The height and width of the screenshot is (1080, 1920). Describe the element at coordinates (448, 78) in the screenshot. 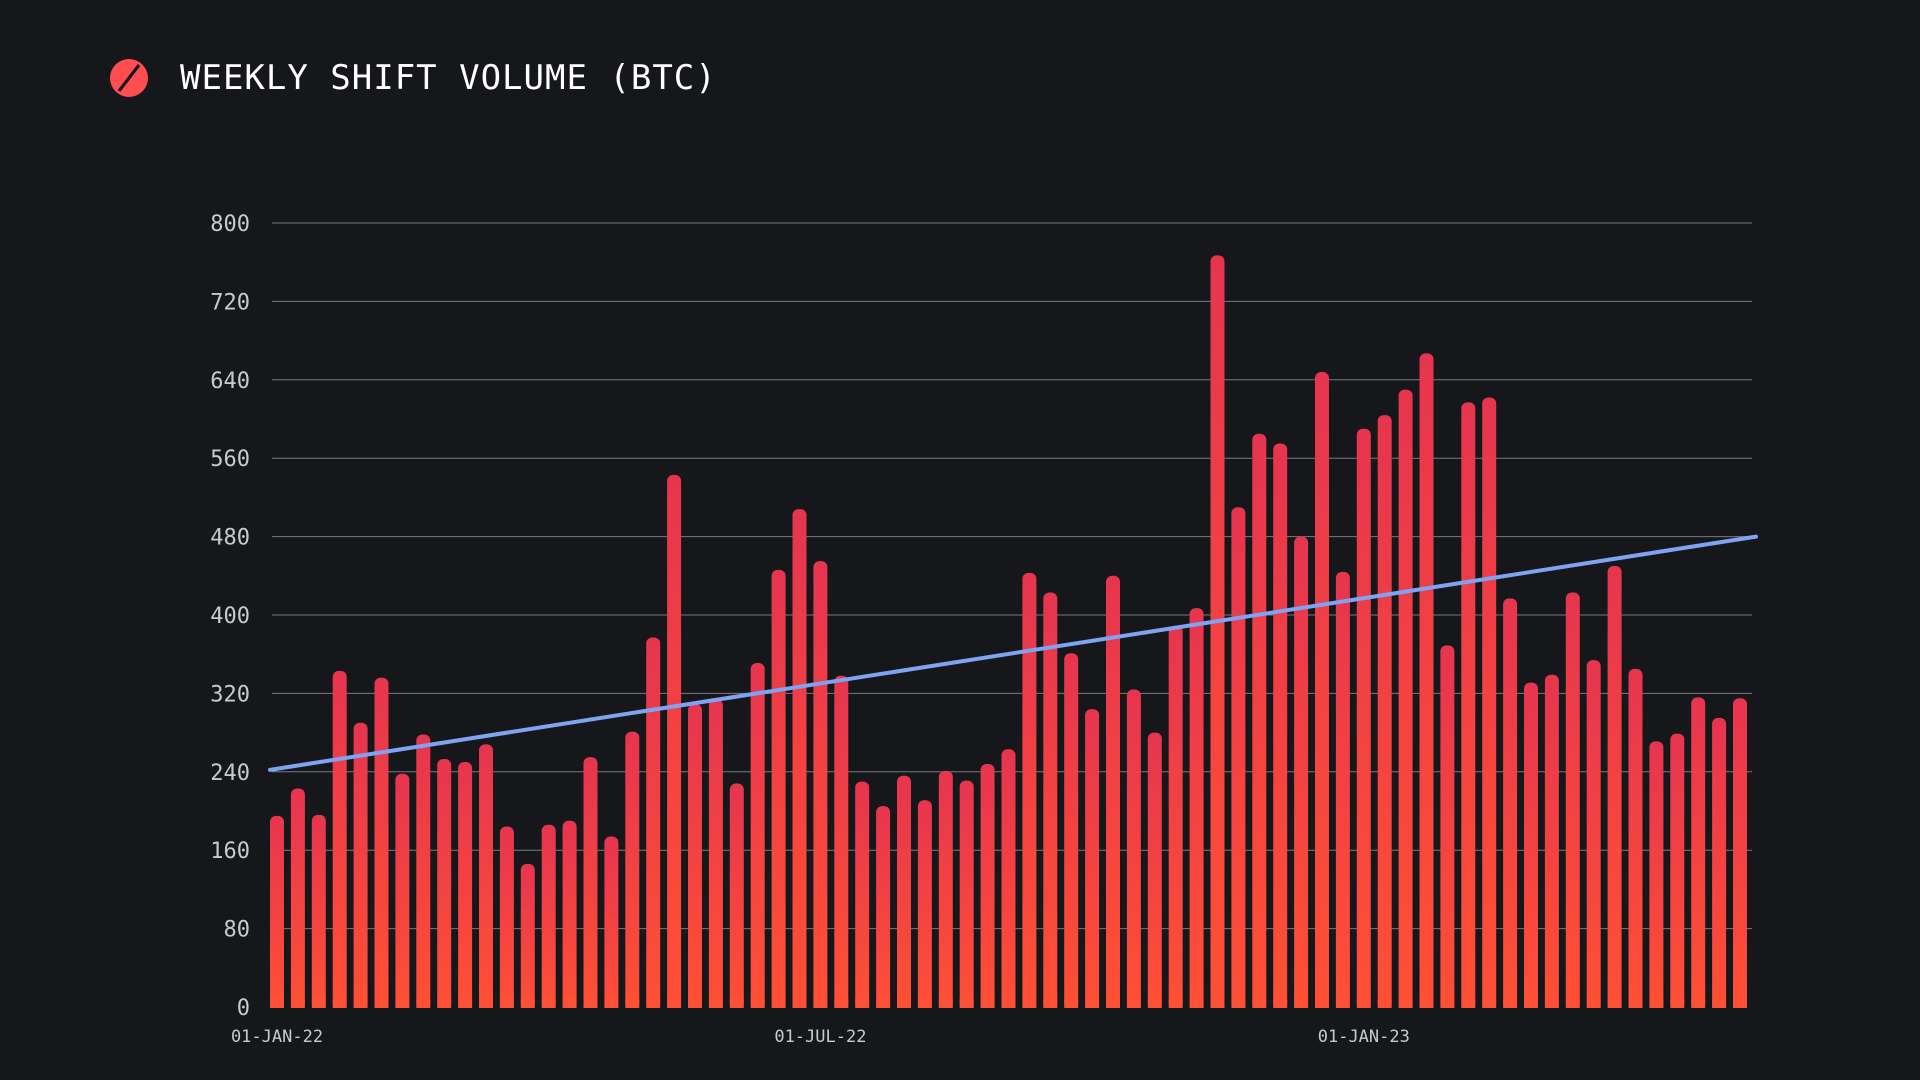

I see `chart-title: WEEKLY SHIFT VOLUME (BTC)` at that location.